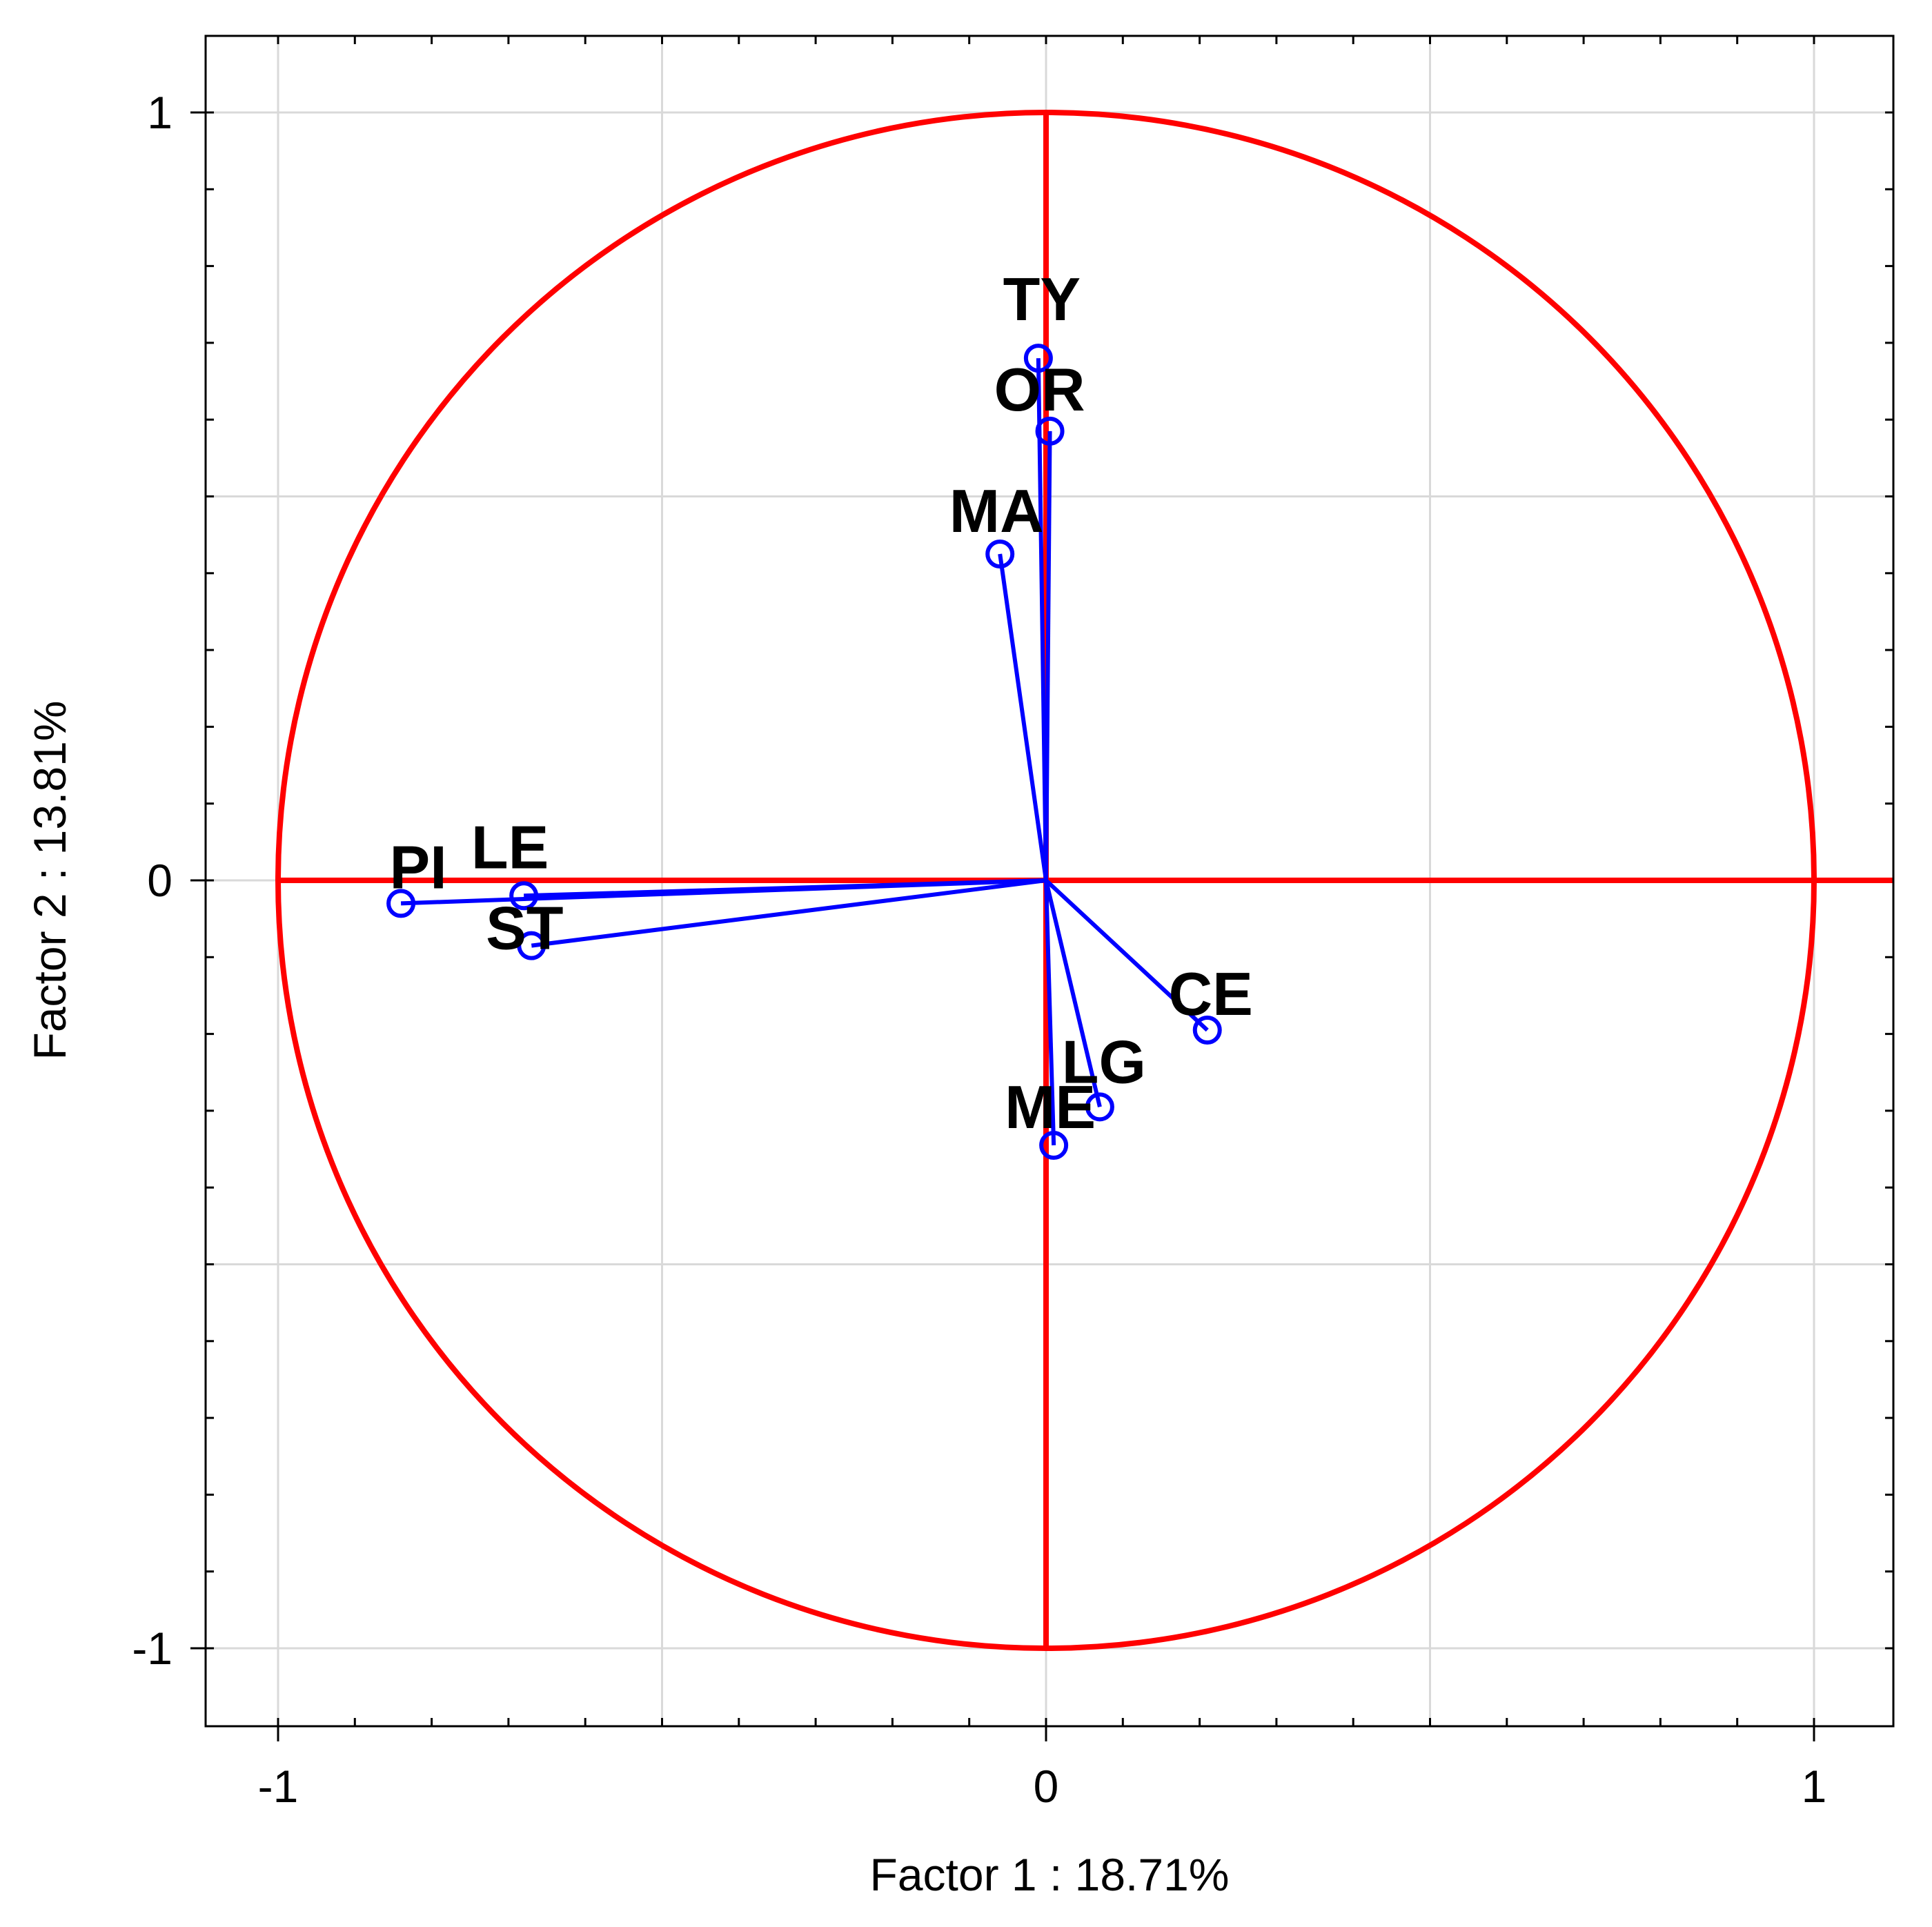  I want to click on loading-vector-le, so click(785, 888).